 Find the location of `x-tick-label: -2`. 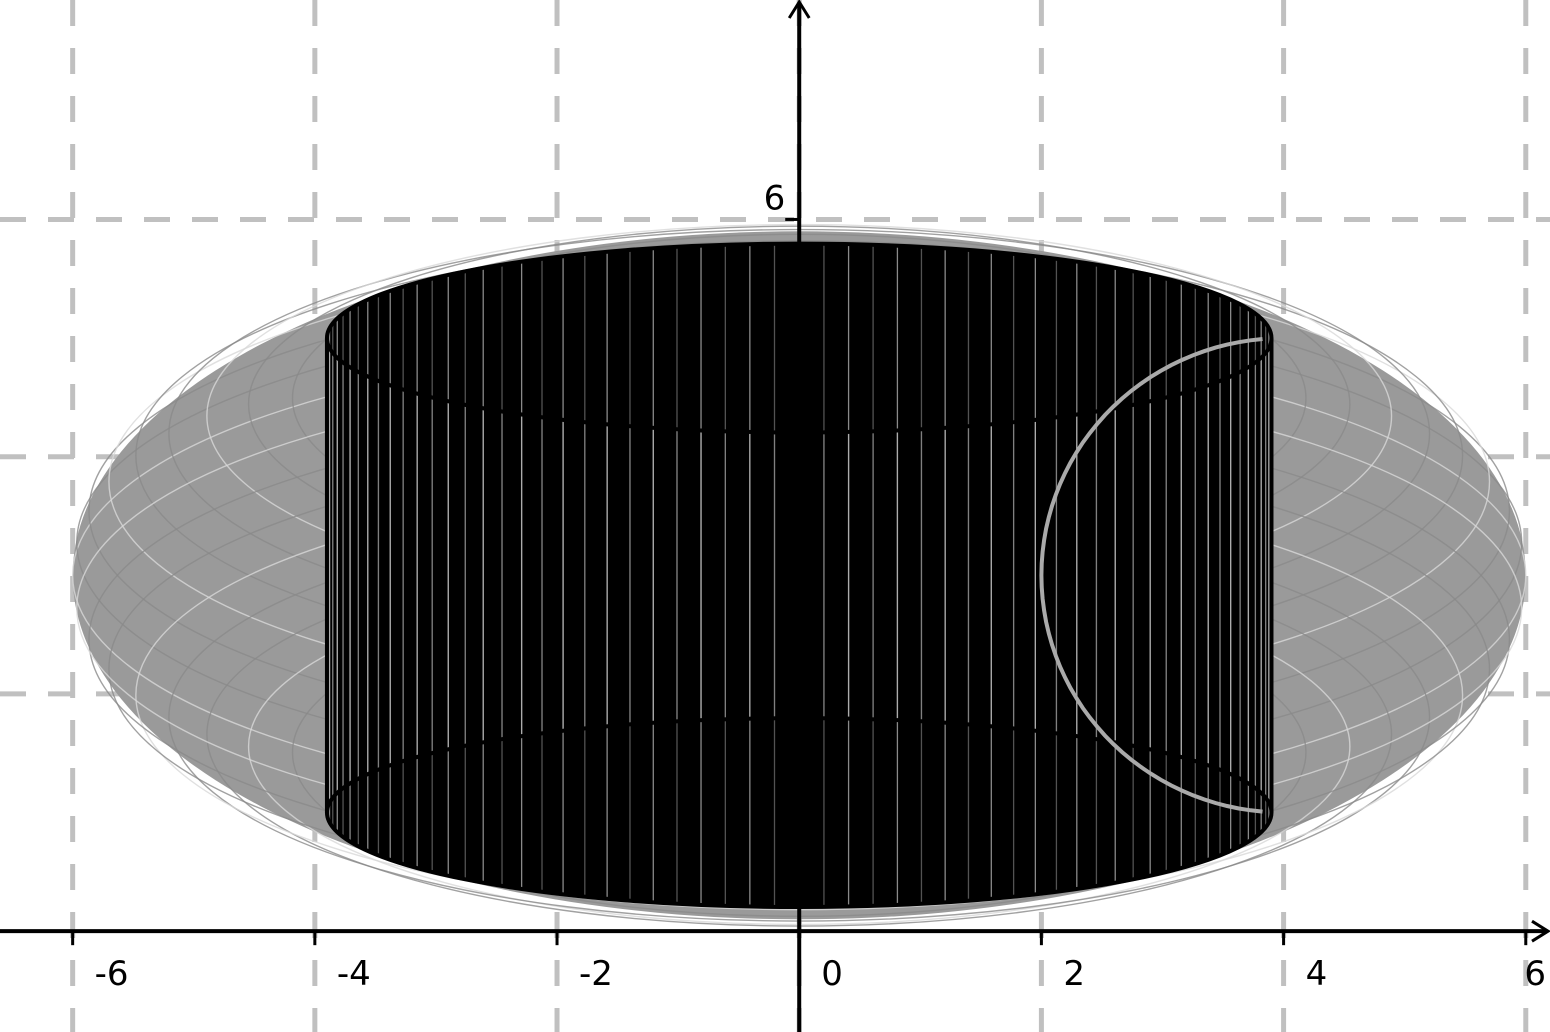

x-tick-label: -2 is located at coordinates (596, 974).